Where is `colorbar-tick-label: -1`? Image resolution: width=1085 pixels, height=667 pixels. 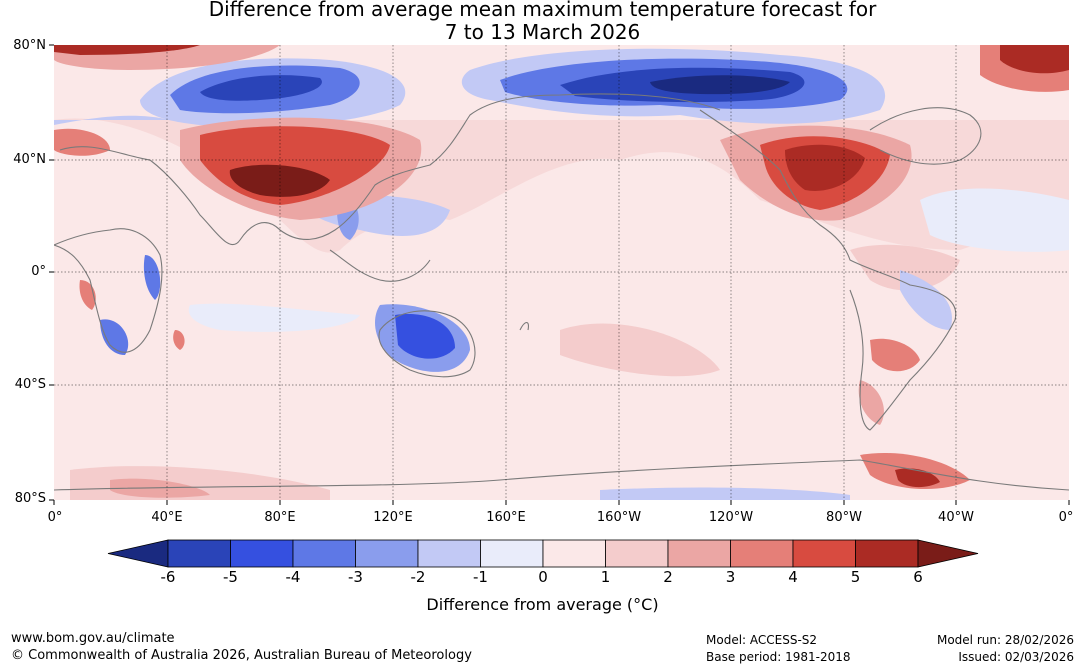 colorbar-tick-label: -1 is located at coordinates (480, 577).